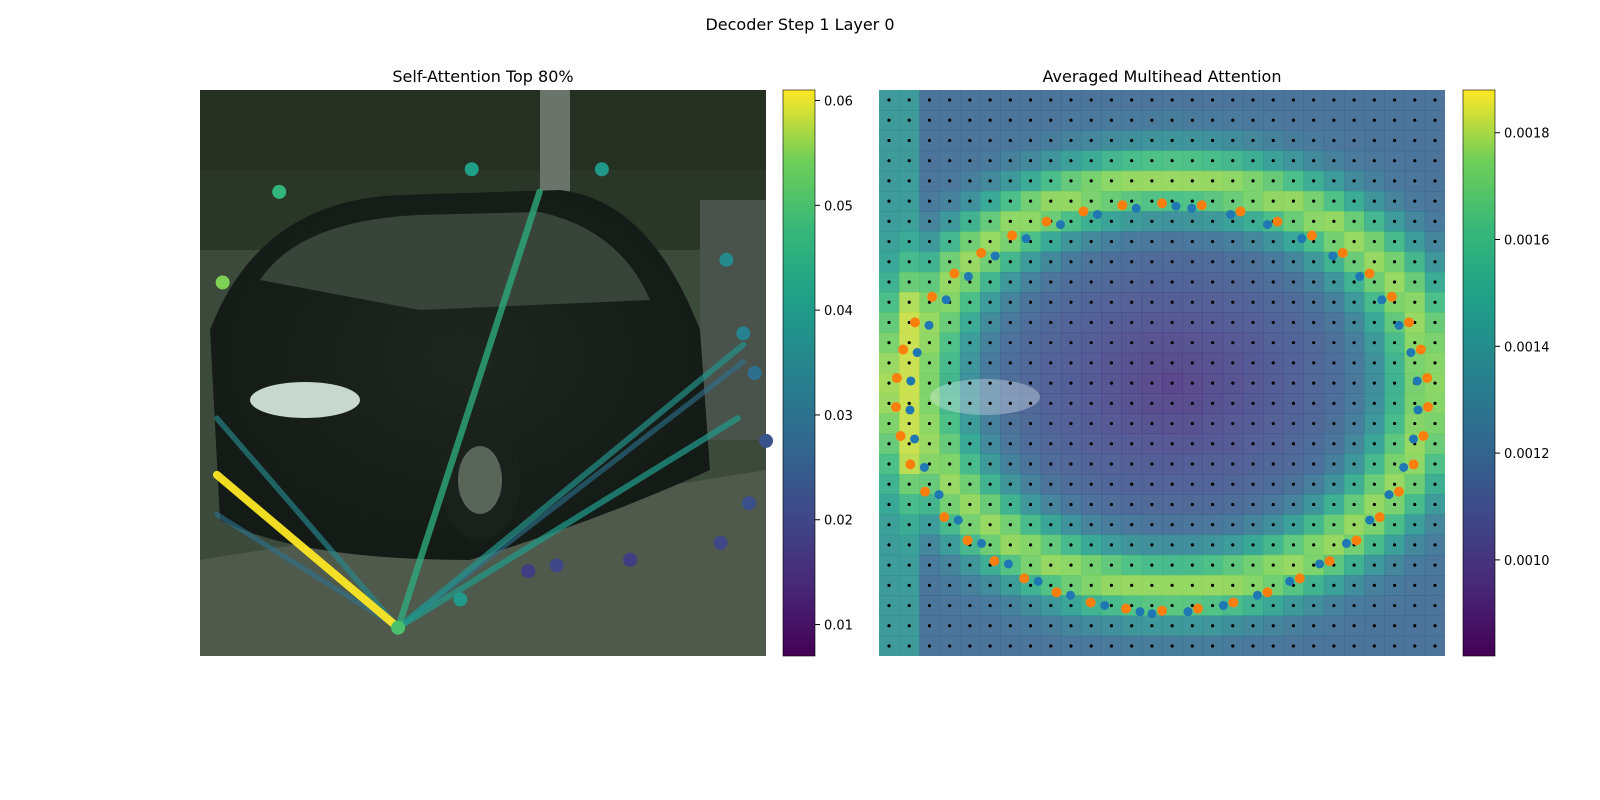 This screenshot has width=1600, height=800. What do you see at coordinates (838, 416) in the screenshot?
I see `colorbar-tick-label: 0.03` at bounding box center [838, 416].